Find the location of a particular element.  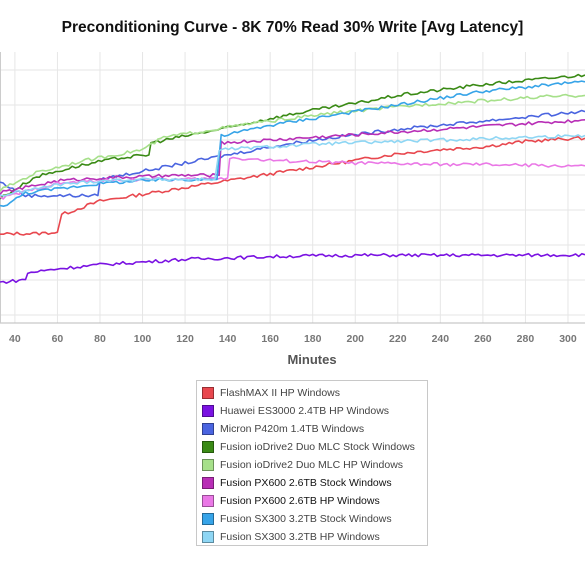

x-tick-labels: 40 60 80 100 120 140 160 180 200 220 240 260 280 300 is located at coordinates (293, 339).